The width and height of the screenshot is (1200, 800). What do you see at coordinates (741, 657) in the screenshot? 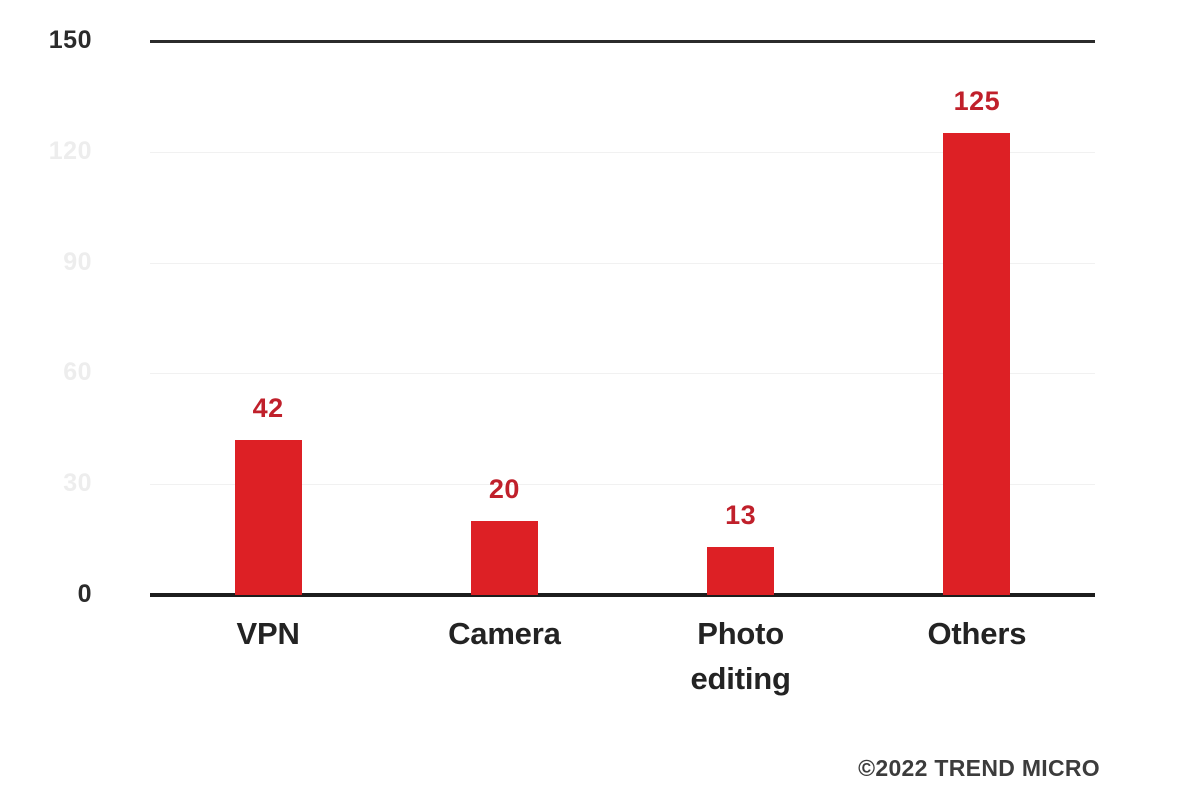
I see `x-axis-category-label-photo-editing: Photo editing` at bounding box center [741, 657].